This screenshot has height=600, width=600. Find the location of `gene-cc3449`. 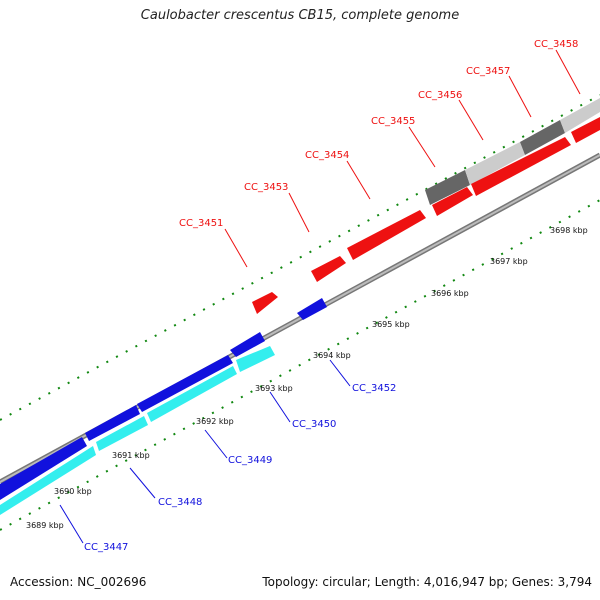

gene-cc3449 is located at coordinates (185, 383).